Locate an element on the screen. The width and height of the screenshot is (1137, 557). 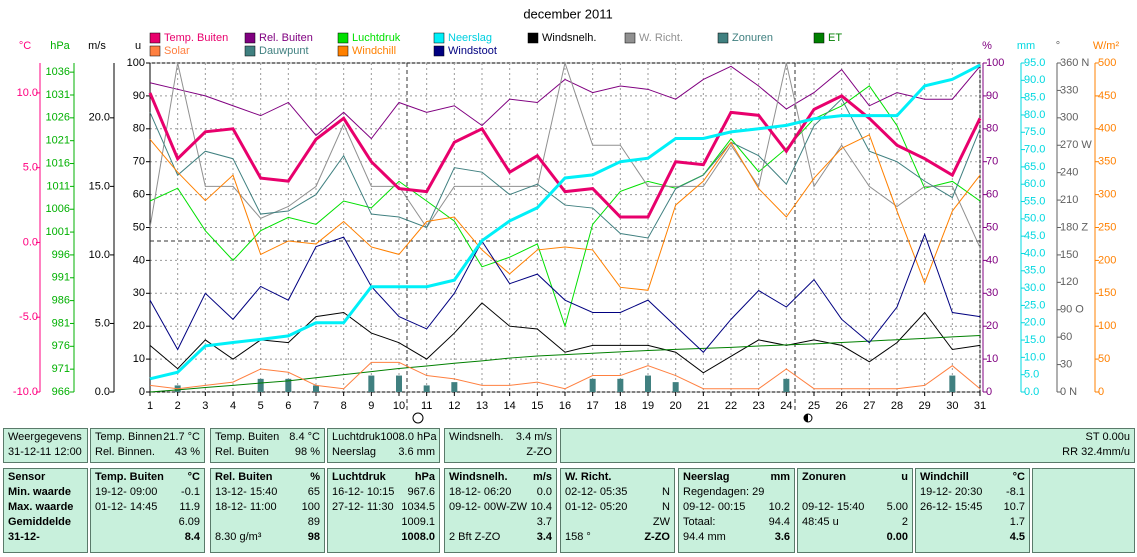
cell-text: 98 is located at coordinates (313, 537).